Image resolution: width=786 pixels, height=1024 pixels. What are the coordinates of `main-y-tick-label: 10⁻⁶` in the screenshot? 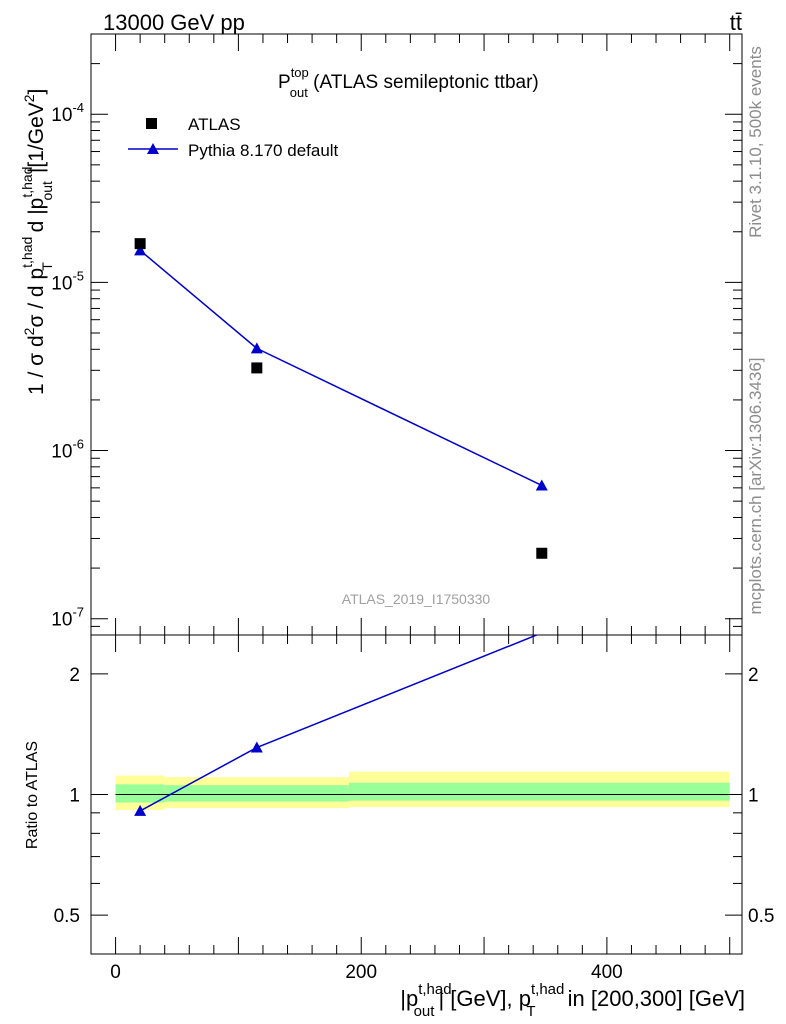 It's located at (67, 450).